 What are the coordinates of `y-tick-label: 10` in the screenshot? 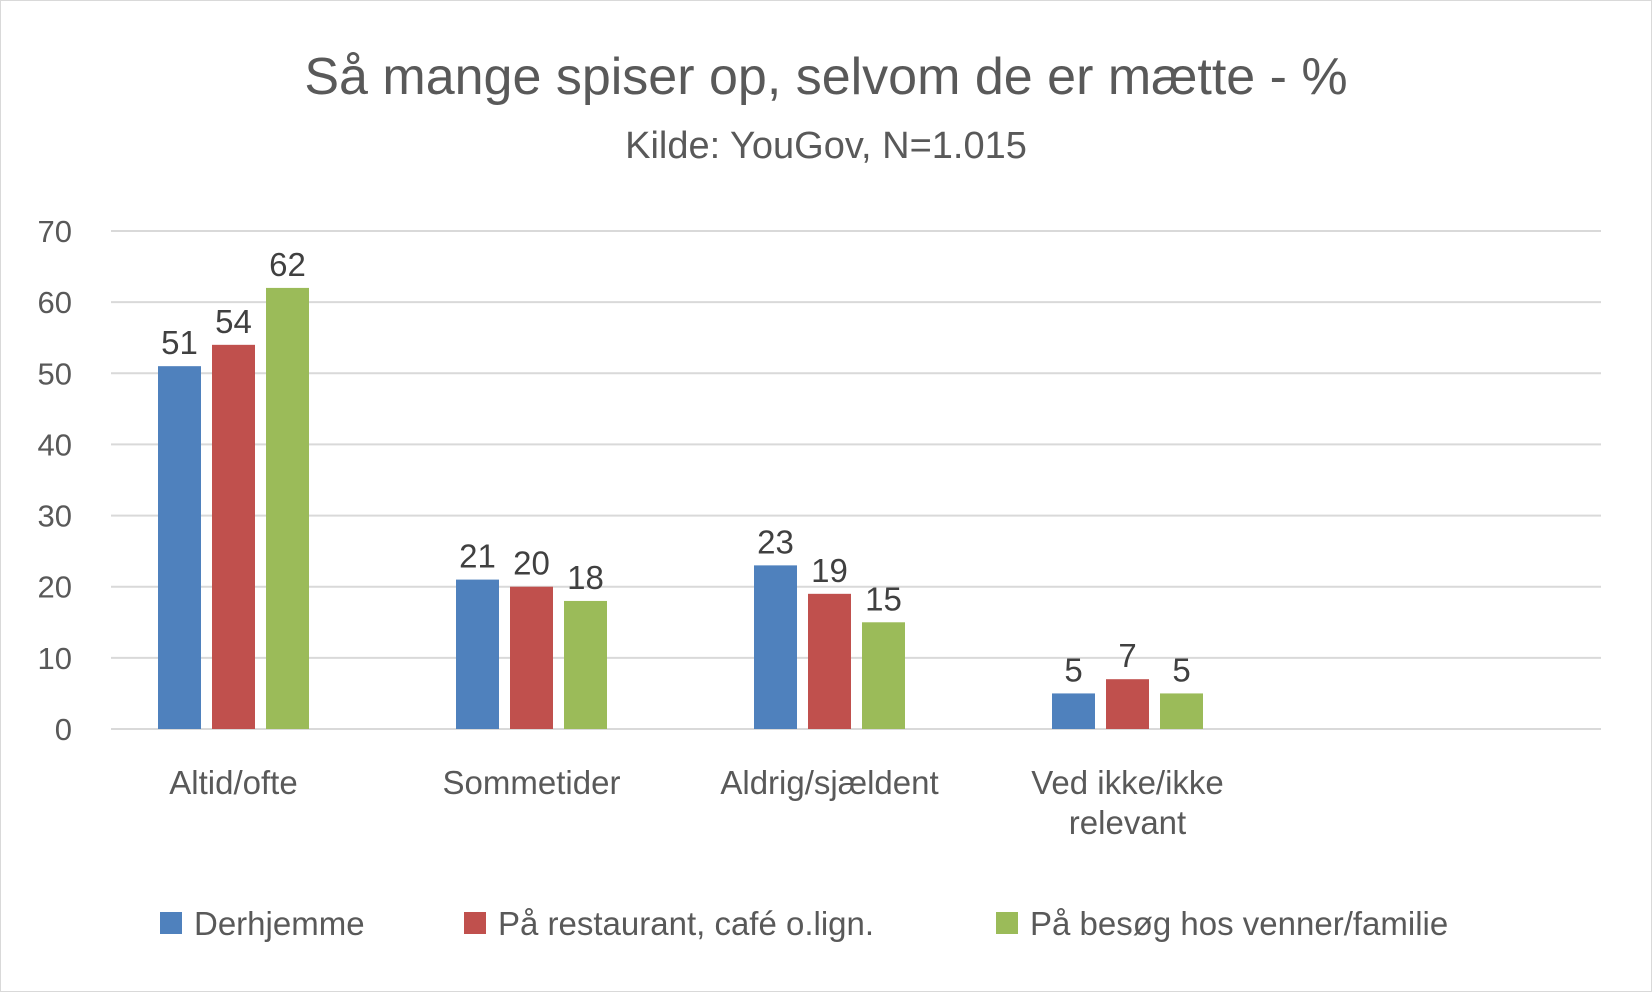 It's located at (55, 658).